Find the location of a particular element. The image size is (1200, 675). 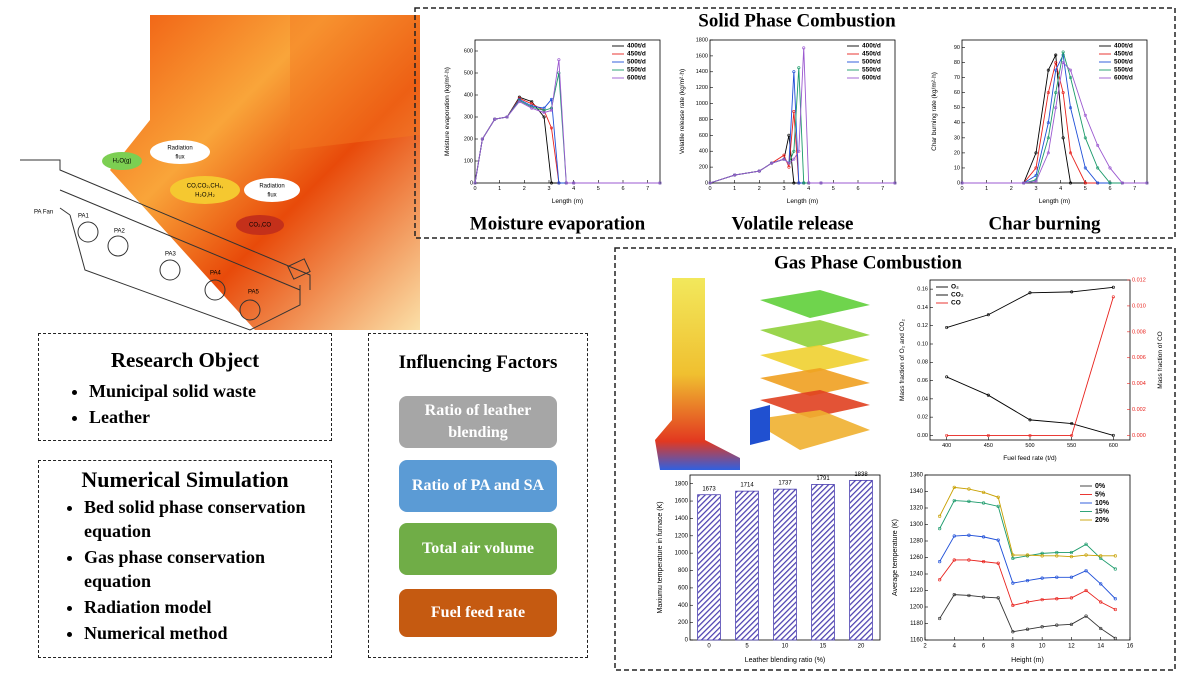

legend-label: 20% is located at coordinates (1102, 520).